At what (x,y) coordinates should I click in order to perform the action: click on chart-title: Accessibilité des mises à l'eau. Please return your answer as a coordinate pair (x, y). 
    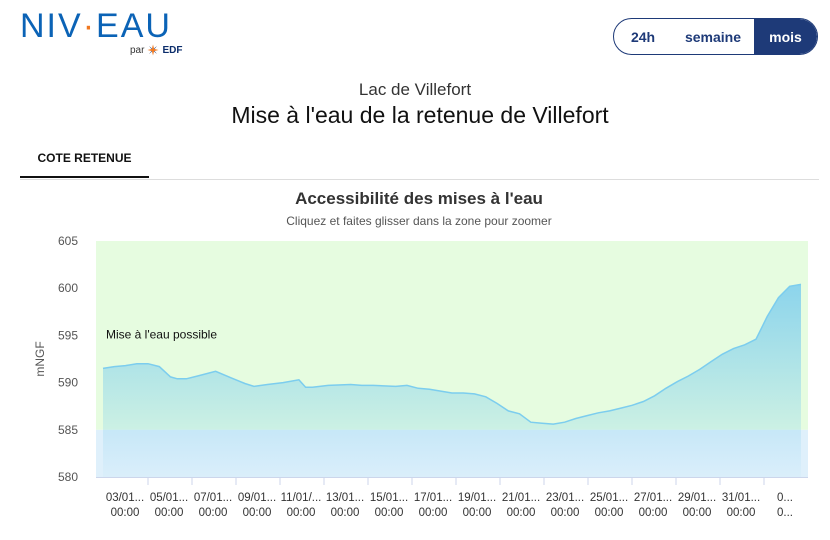
    Looking at the image, I should click on (419, 198).